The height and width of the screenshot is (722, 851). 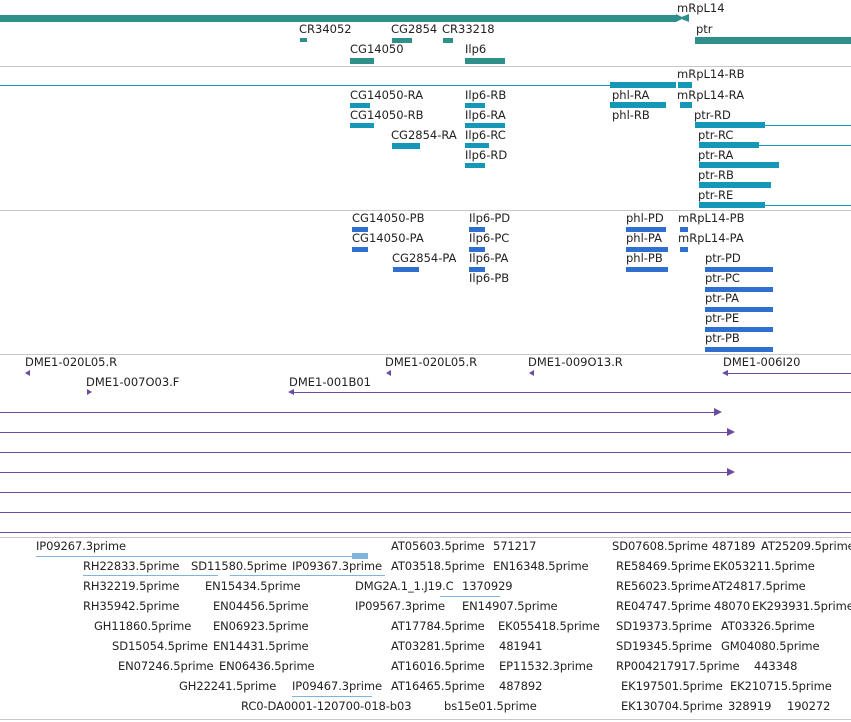 I want to click on protein-label: Ilp6-PA, so click(x=489, y=258).